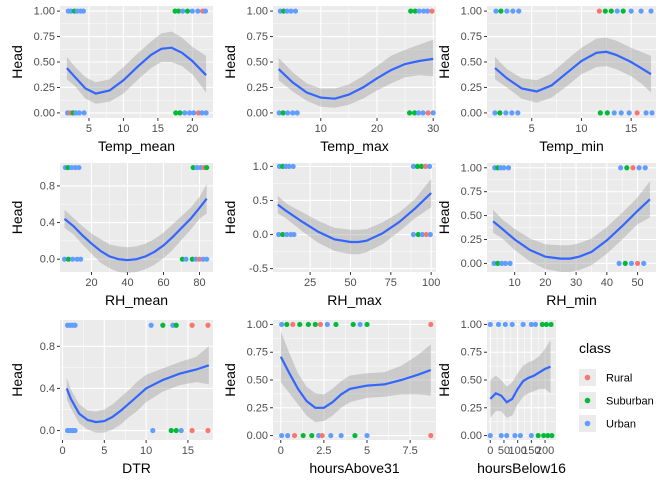  What do you see at coordinates (44, 37) in the screenshot?
I see `panel-1-ytick-label: 0.75` at bounding box center [44, 37].